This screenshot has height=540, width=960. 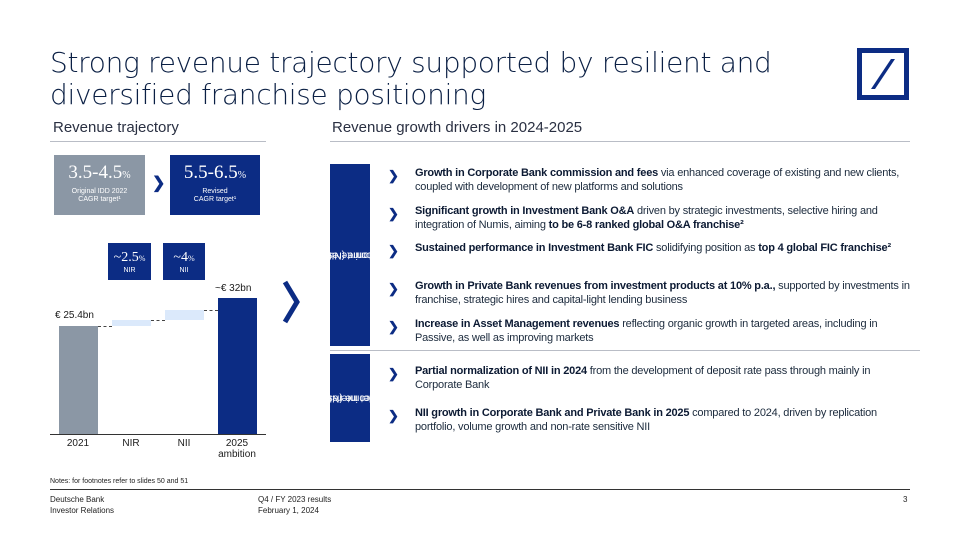 I want to click on original-cagr-value: 3.5-4.5, so click(x=95, y=172).